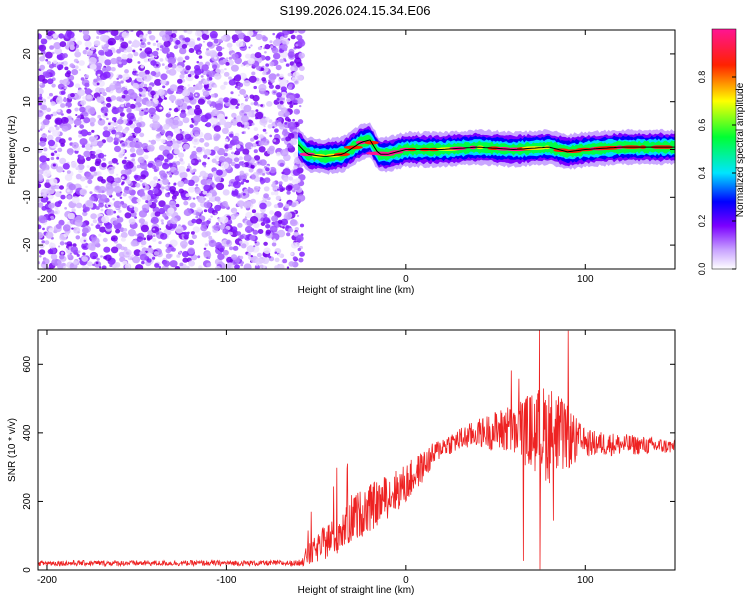 Image resolution: width=750 pixels, height=605 pixels. What do you see at coordinates (716, 173) in the screenshot?
I see `colorbar-ticks: 0.0 0.2 0.4 0.6 0.8` at bounding box center [716, 173].